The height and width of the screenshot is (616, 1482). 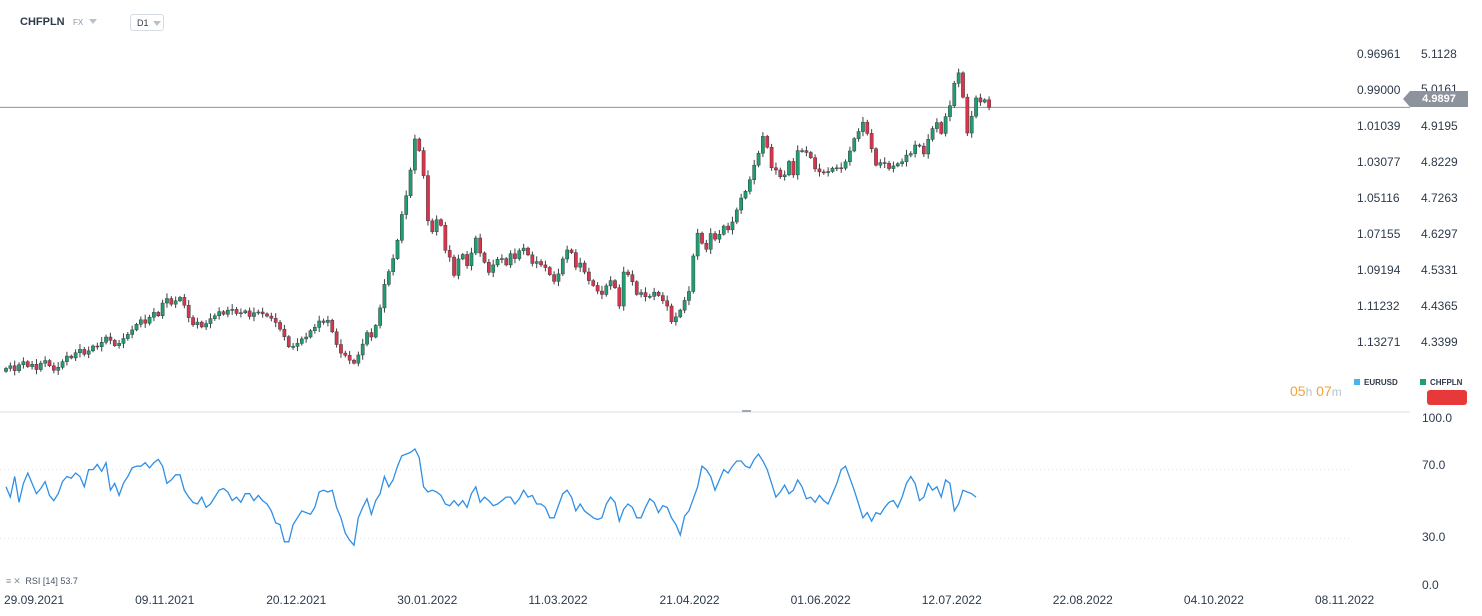 I want to click on symbol-dropdown-chevron-icon, so click(x=93, y=21).